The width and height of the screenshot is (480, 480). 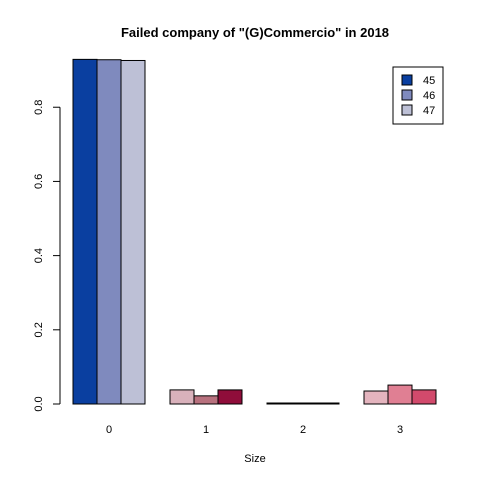 I want to click on chart-title: Failed company of "(G)Commercio" in 2018, so click(x=255, y=32).